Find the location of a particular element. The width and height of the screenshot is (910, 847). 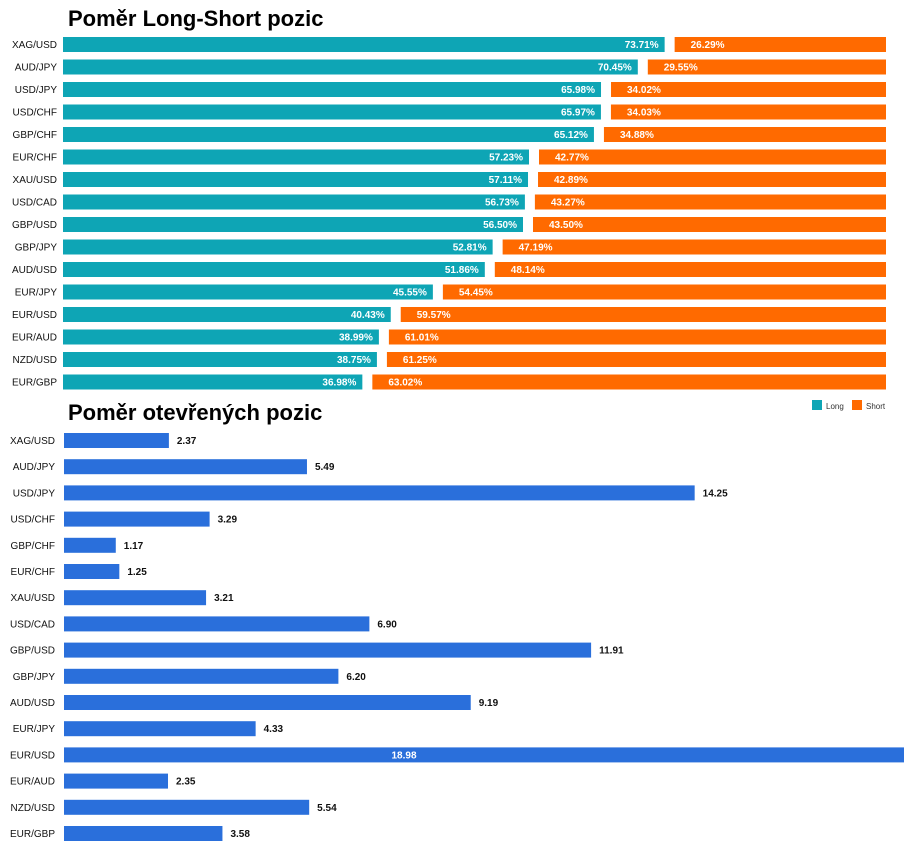

short-value-label: 59.57% is located at coordinates (434, 315).